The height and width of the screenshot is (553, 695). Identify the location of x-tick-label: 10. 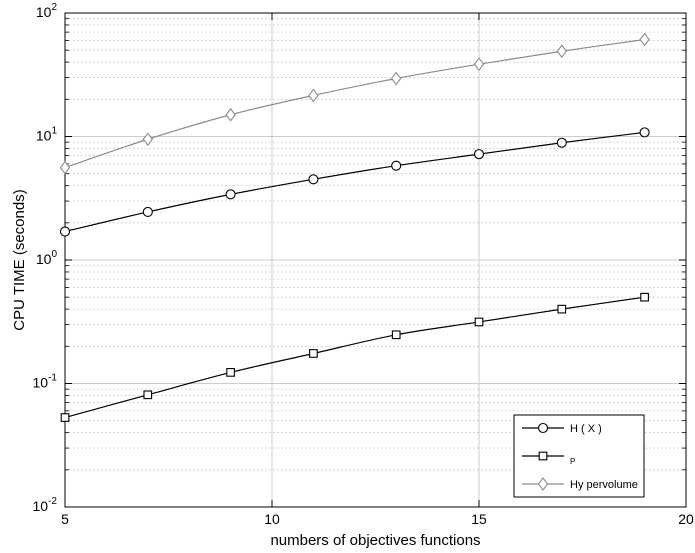
(272, 519).